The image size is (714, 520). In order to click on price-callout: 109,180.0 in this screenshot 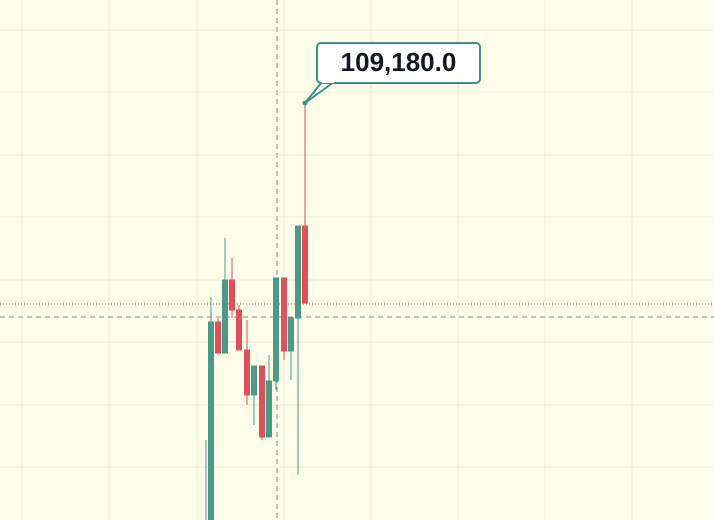, I will do `click(391, 74)`.